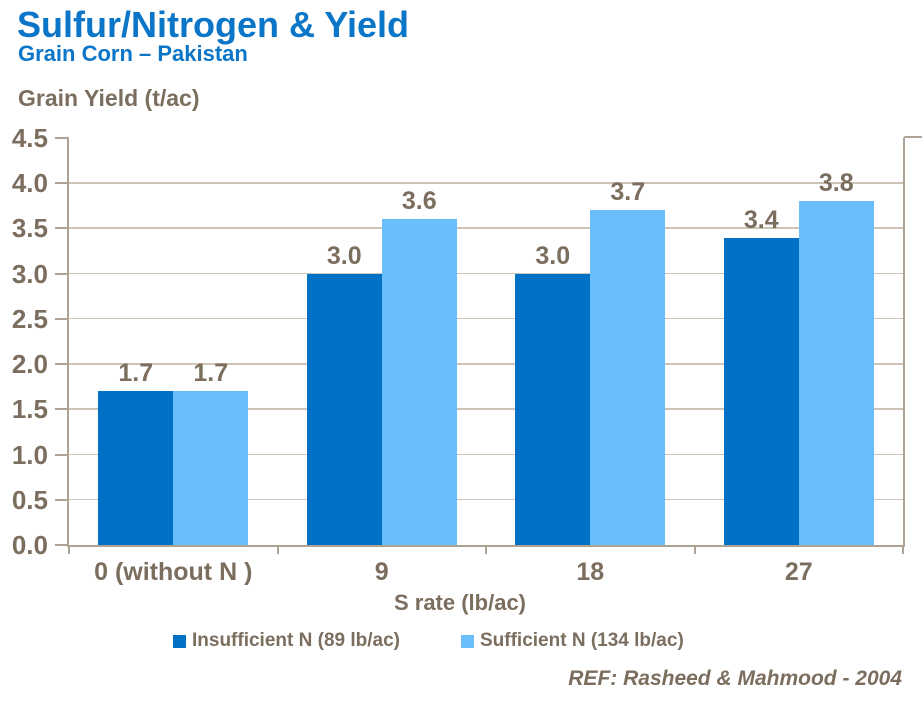  What do you see at coordinates (460, 602) in the screenshot?
I see `x-axis-title: S rate (lb/ac)` at bounding box center [460, 602].